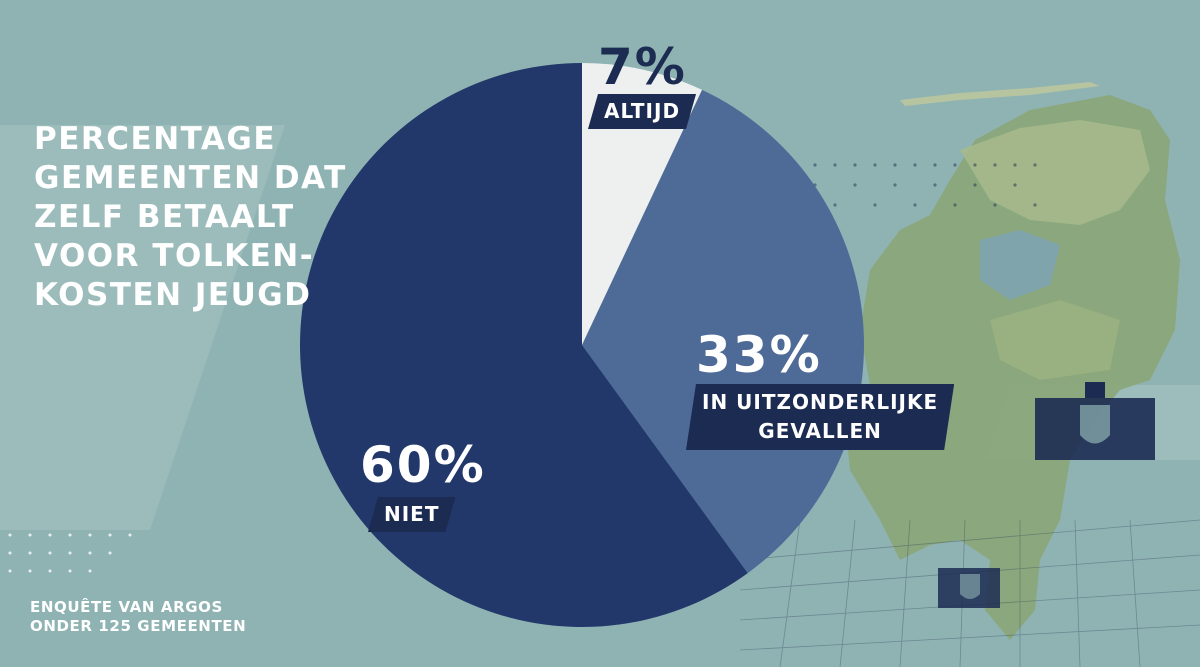  Describe the element at coordinates (138, 616) in the screenshot. I see `source-note: ENQUÊTE VAN ARGOS ONDER 125 GEMEENTEN` at that location.